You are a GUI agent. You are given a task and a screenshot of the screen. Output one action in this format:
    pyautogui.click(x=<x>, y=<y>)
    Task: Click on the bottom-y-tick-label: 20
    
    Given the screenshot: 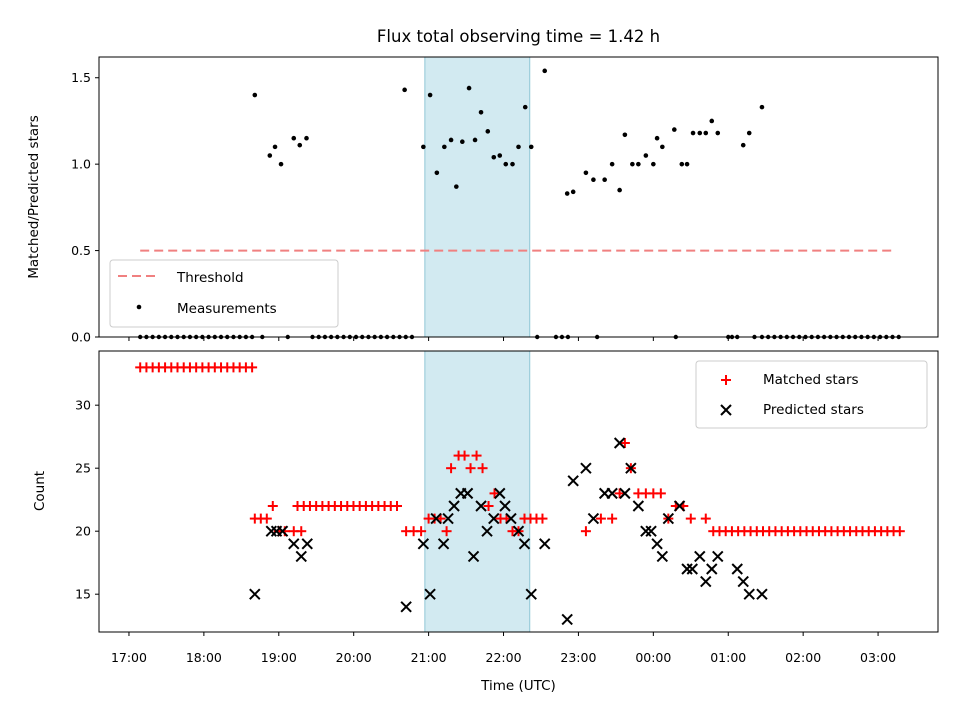 What is the action you would take?
    pyautogui.click(x=83, y=531)
    